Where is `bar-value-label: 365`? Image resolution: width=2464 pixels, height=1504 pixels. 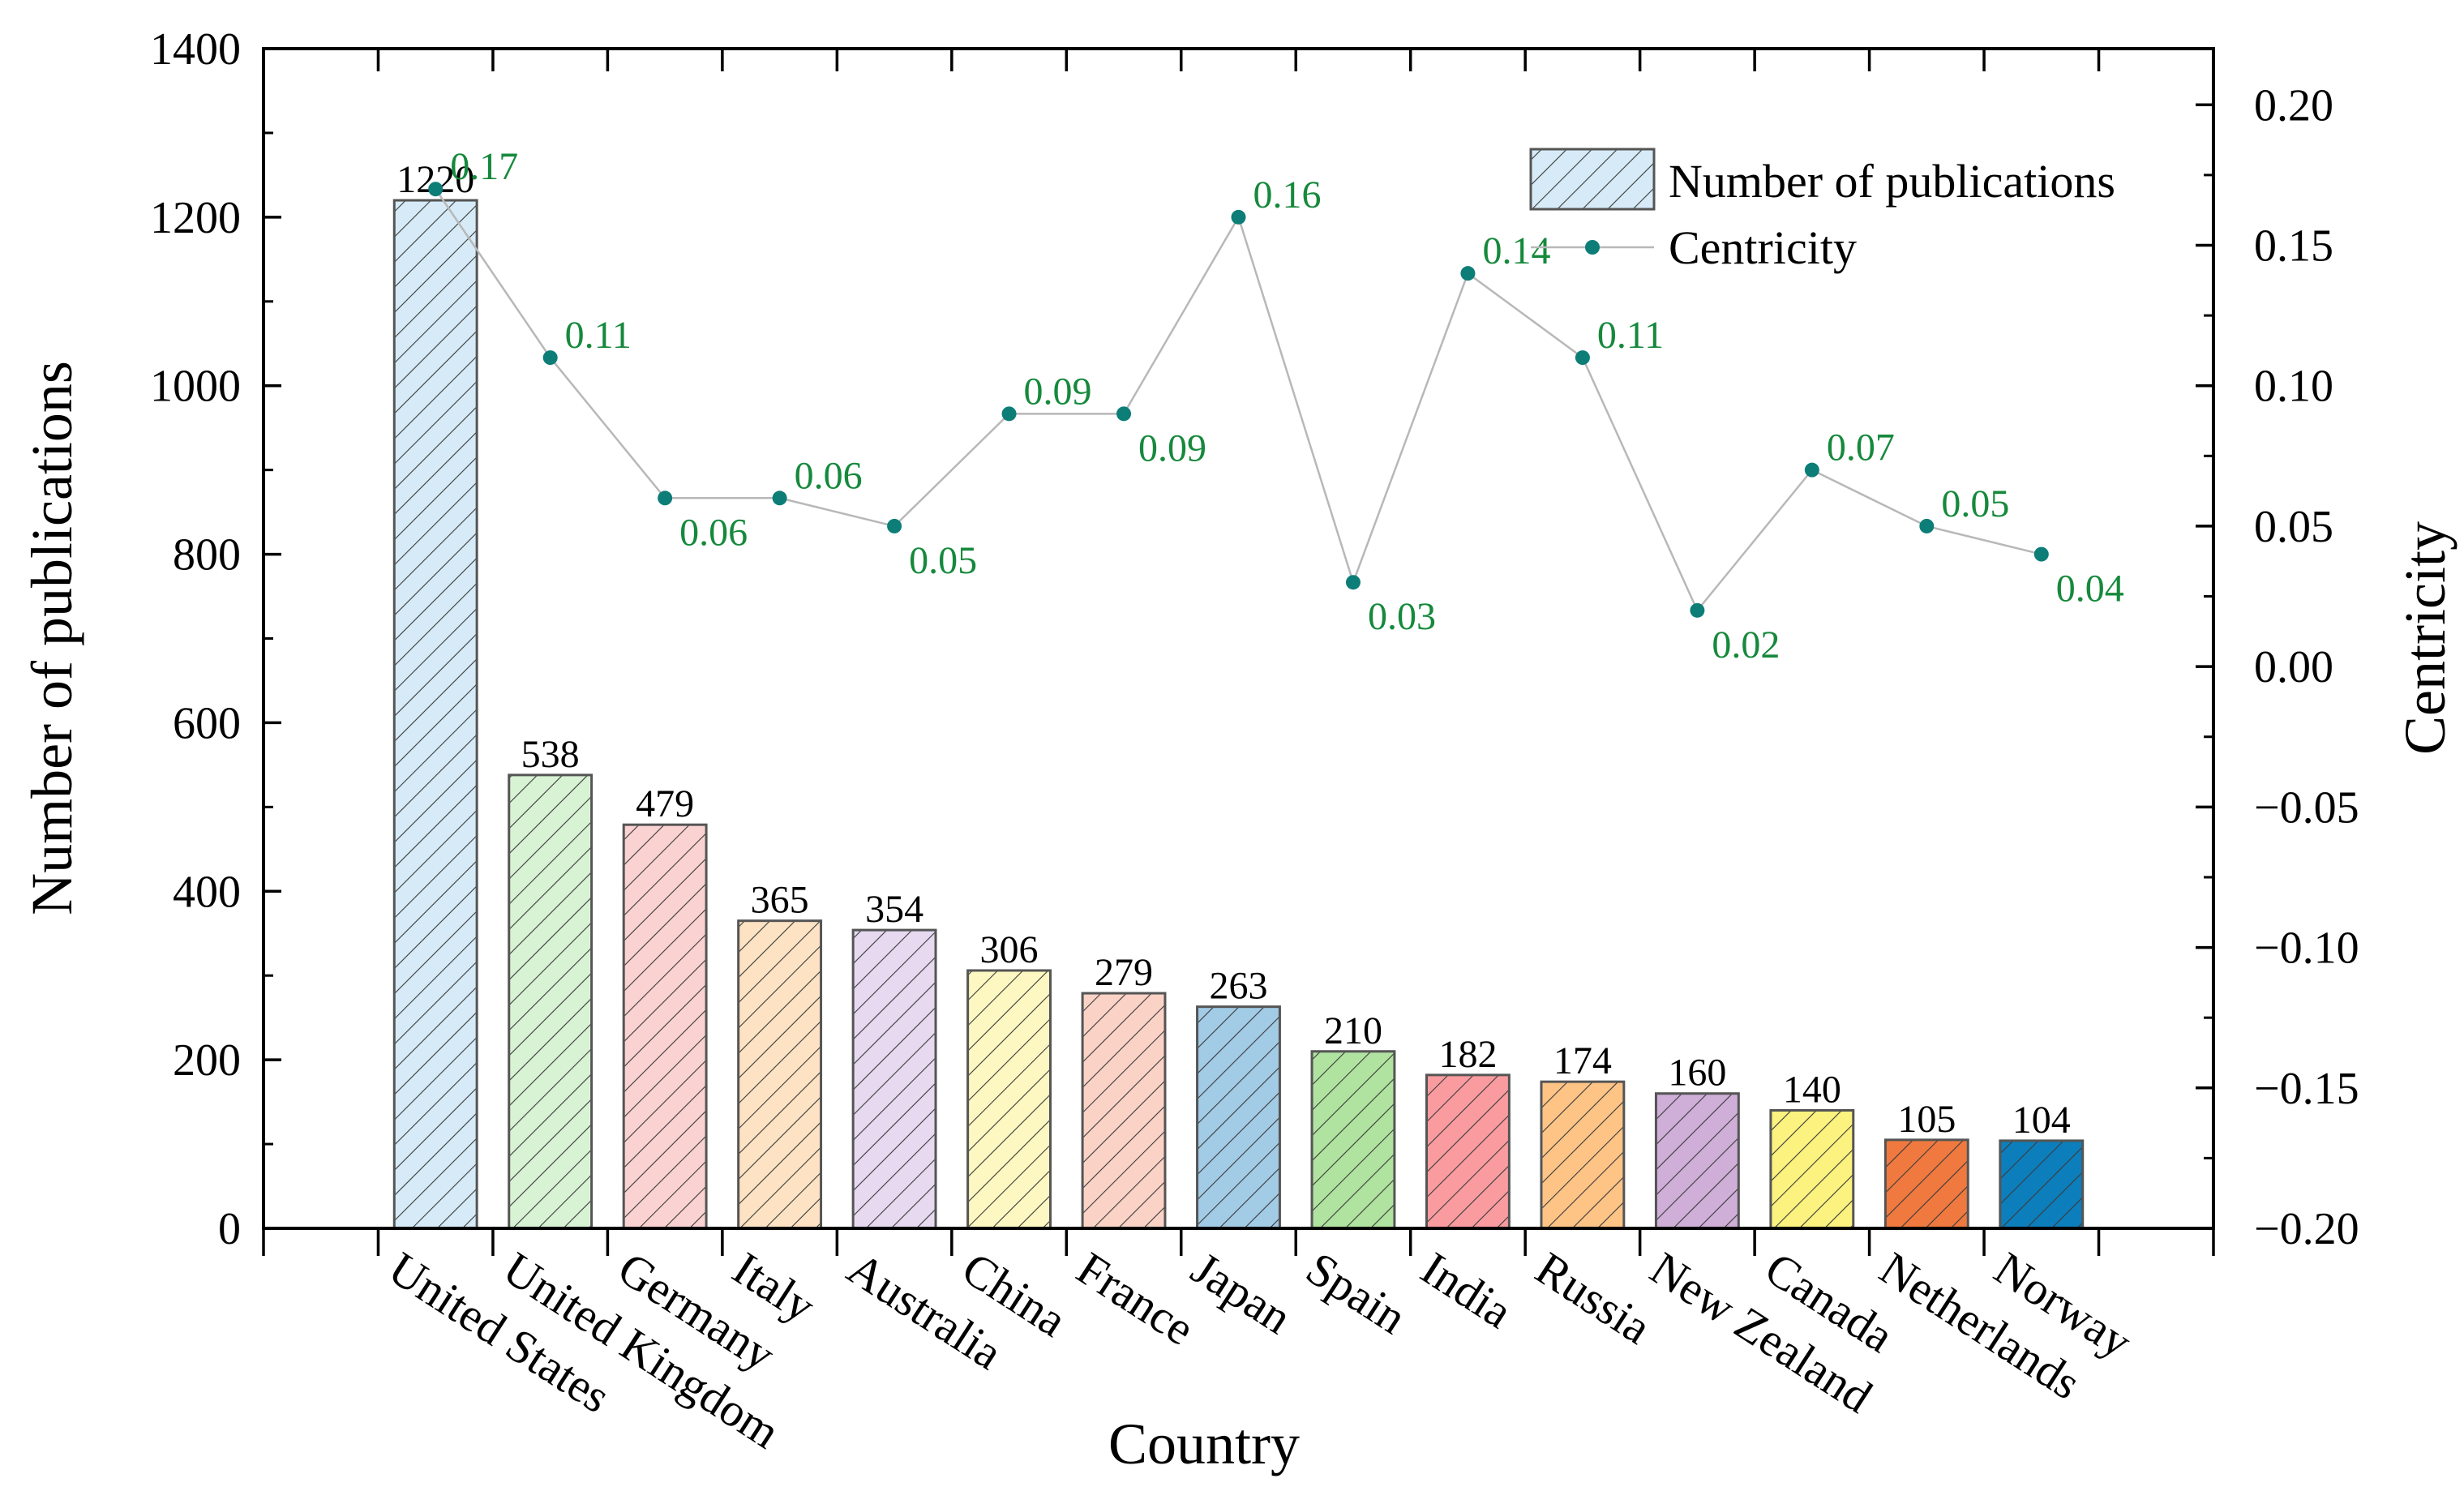 bar-value-label: 365 is located at coordinates (780, 900).